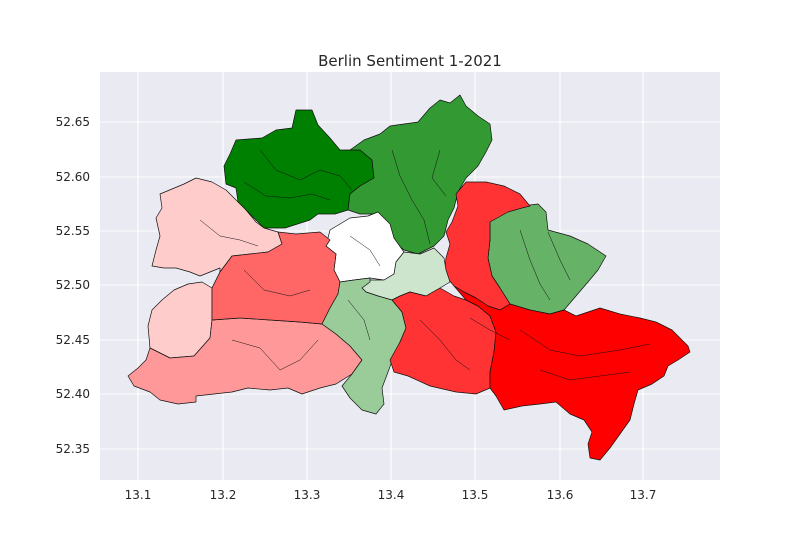 The width and height of the screenshot is (800, 550). What do you see at coordinates (215, 268) in the screenshot?
I see `district-west` at bounding box center [215, 268].